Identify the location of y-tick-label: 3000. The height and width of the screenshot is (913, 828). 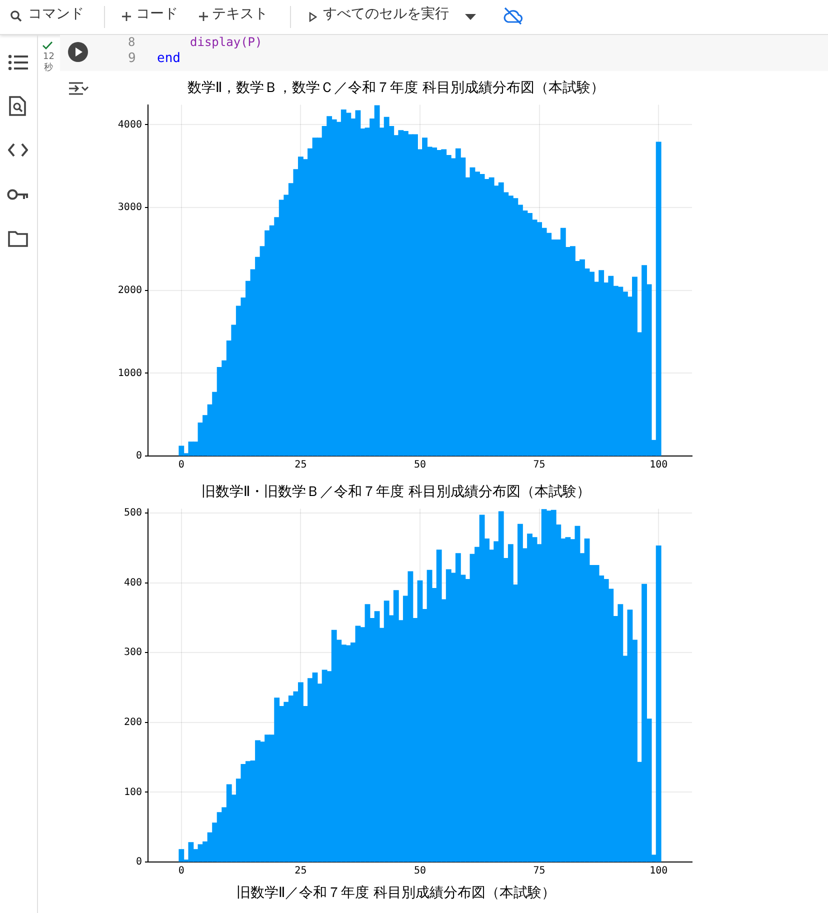
(130, 208).